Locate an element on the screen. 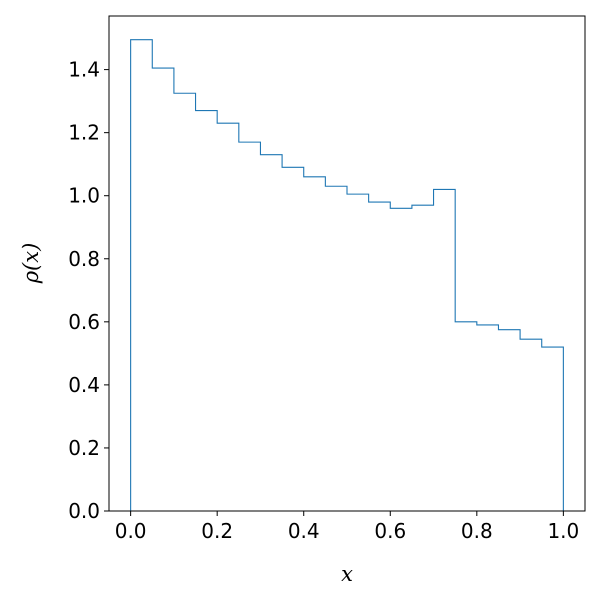 This screenshot has width=600, height=600. x-tick-label: 0.4 is located at coordinates (304, 531).